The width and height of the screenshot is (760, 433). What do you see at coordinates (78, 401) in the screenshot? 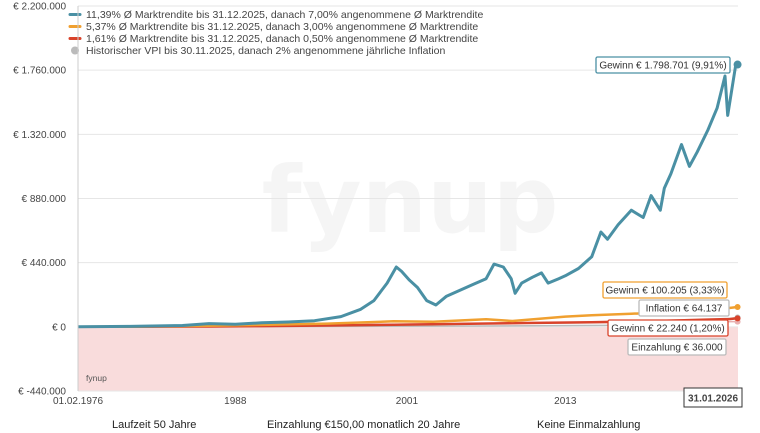
I see `x-tick-label: 01.02.1976` at bounding box center [78, 401].